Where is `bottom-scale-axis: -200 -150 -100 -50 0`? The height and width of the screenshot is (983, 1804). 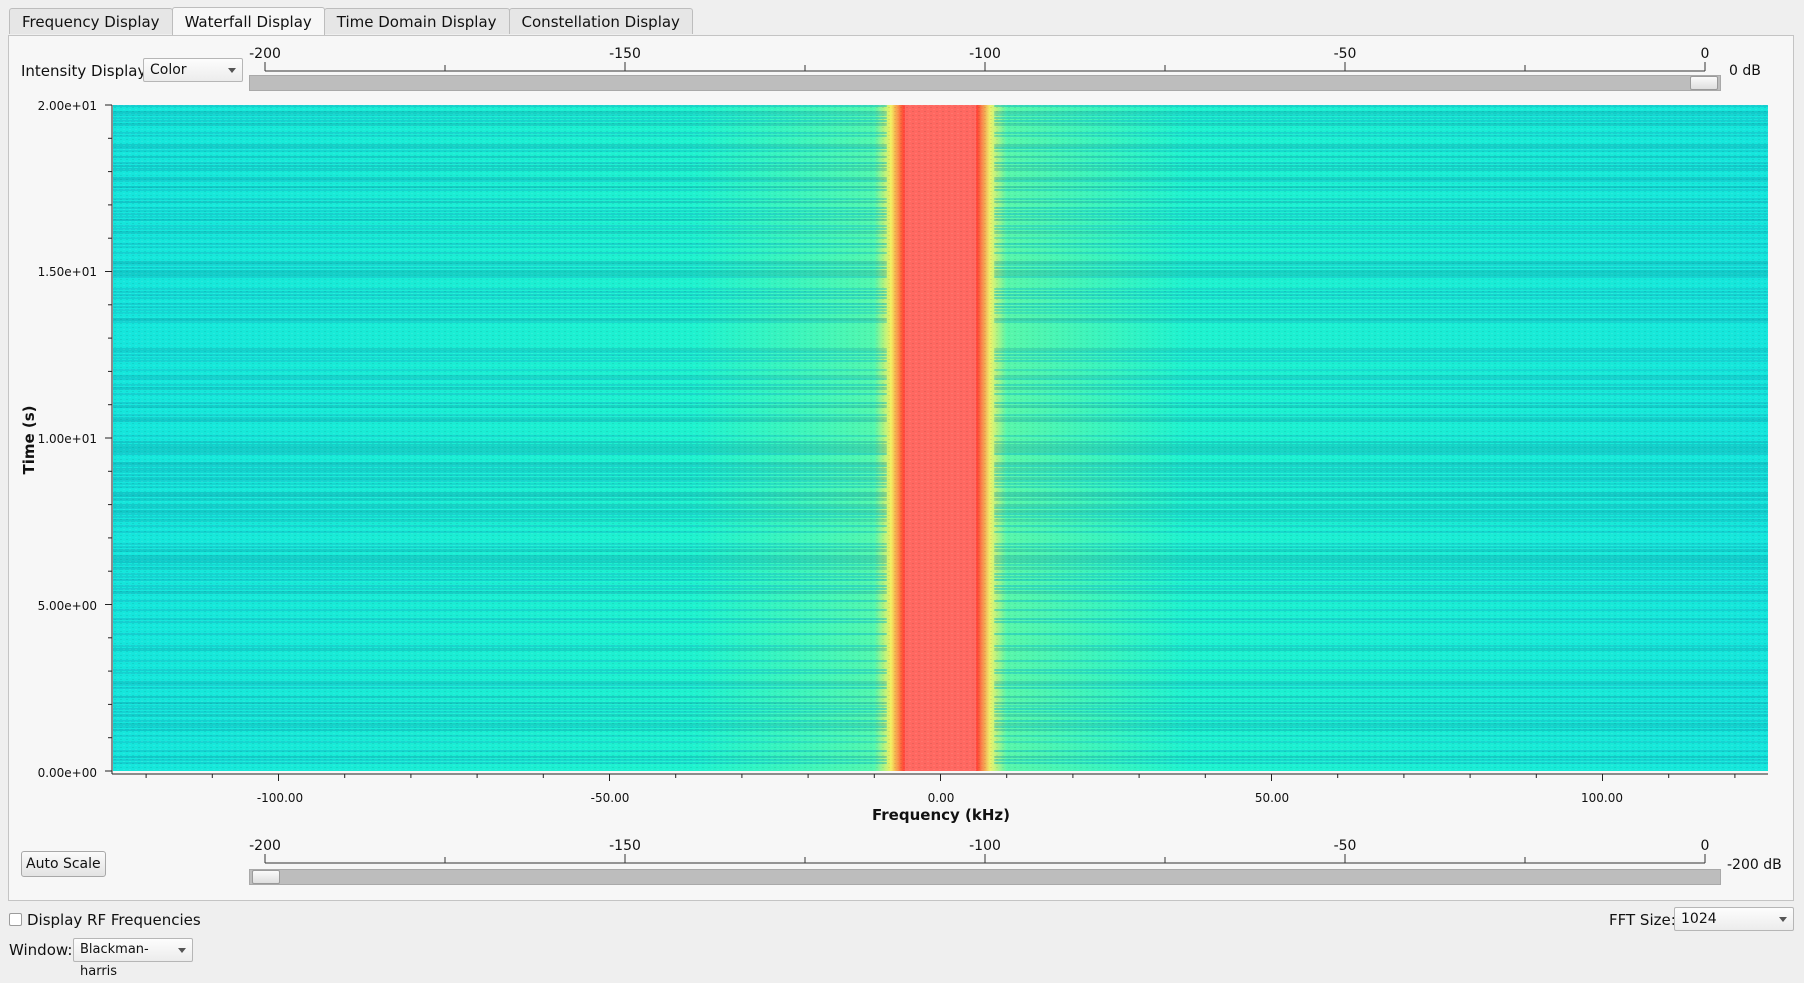
bottom-scale-axis: -200 -150 -100 -50 0 is located at coordinates (979, 851).